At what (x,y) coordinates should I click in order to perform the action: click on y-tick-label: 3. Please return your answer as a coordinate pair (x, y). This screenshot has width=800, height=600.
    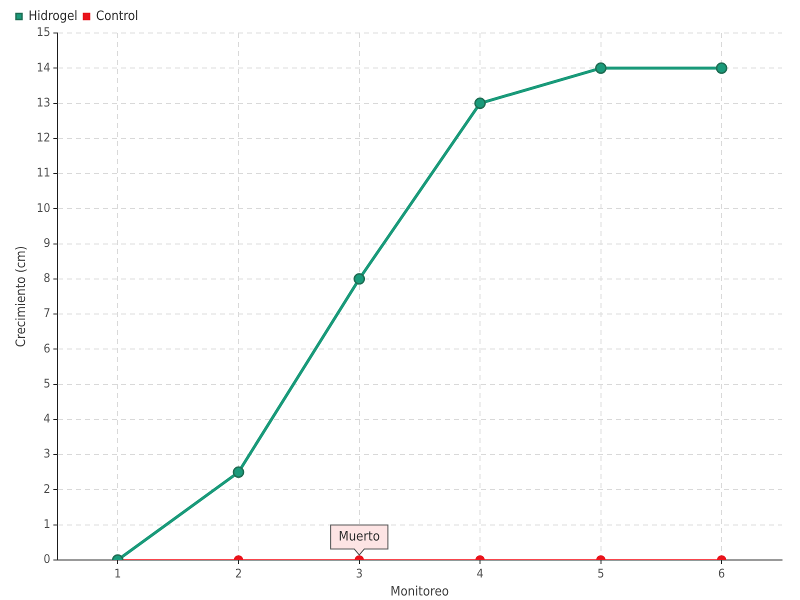
    Looking at the image, I should click on (46, 453).